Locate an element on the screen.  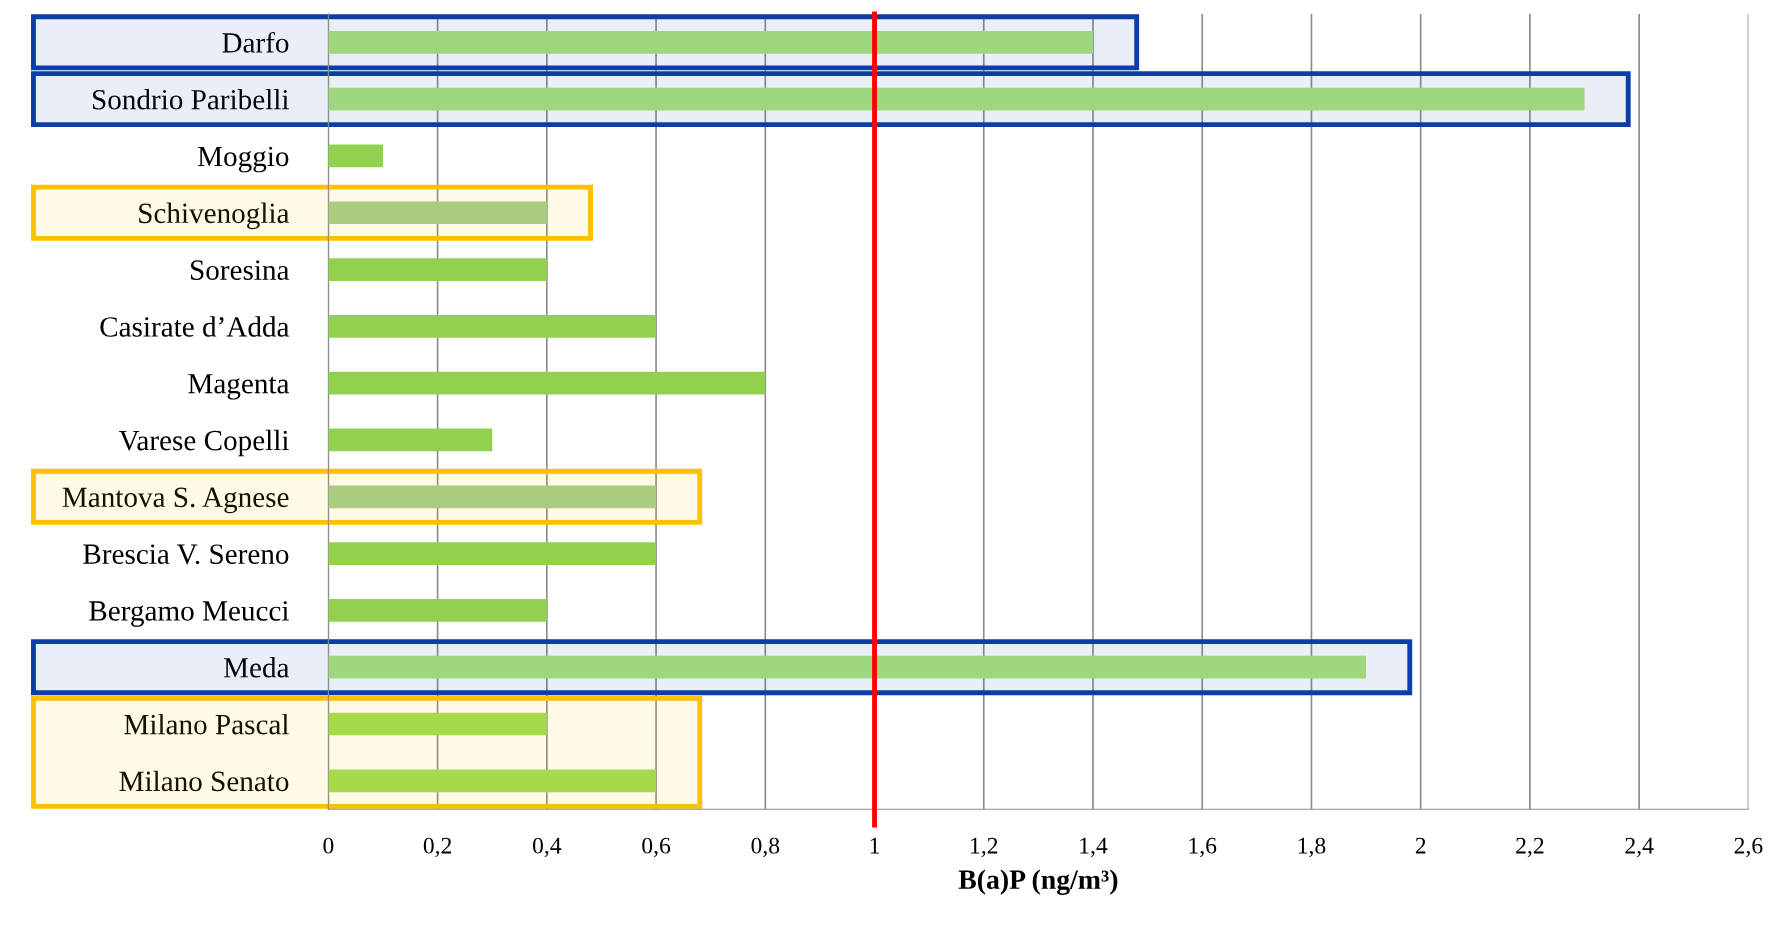
x-tick-label: 1,2 is located at coordinates (984, 847).